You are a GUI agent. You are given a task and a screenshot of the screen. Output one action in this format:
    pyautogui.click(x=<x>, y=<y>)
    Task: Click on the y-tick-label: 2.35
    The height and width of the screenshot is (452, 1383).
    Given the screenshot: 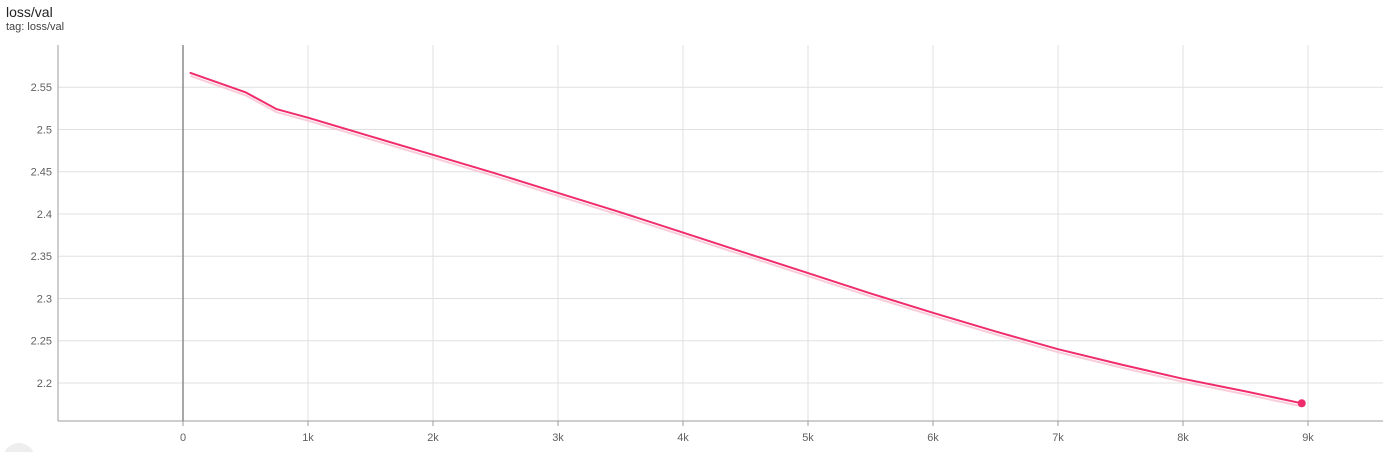 What is the action you would take?
    pyautogui.click(x=41, y=257)
    